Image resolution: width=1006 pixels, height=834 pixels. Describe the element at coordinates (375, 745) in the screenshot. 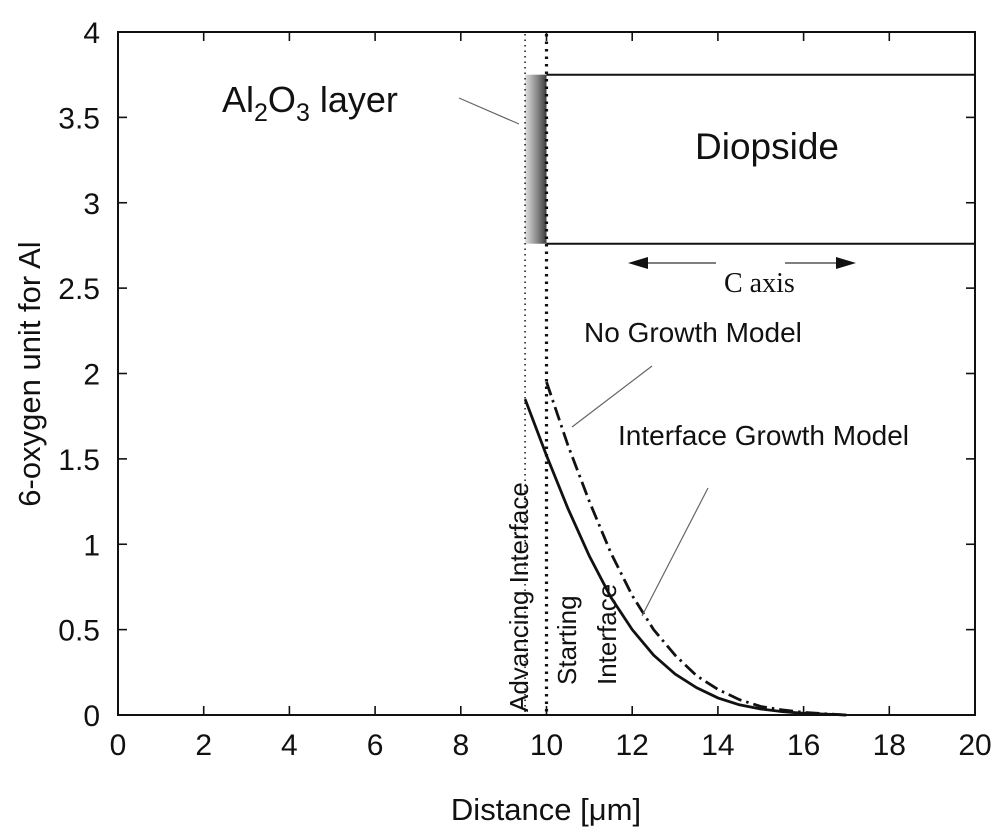

I see `x-tick-label: 6` at that location.